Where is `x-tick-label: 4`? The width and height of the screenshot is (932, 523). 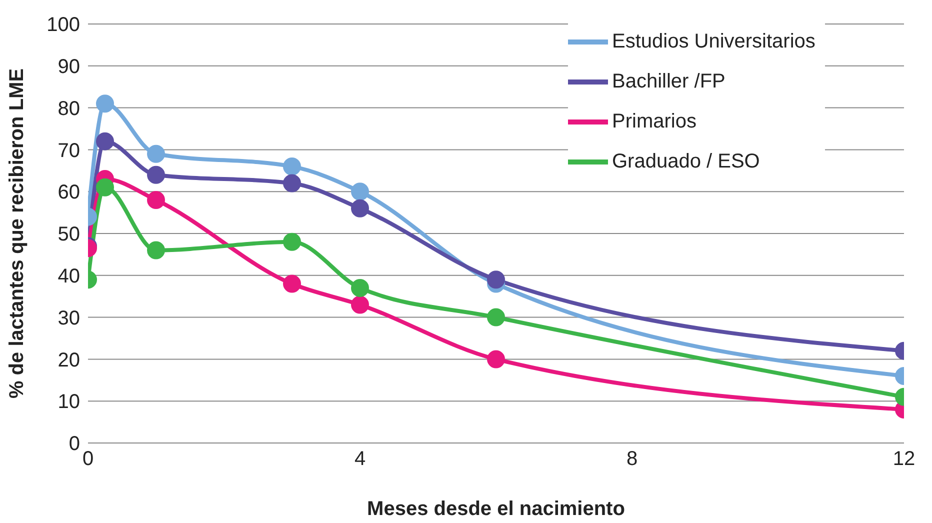 x-tick-label: 4 is located at coordinates (360, 459).